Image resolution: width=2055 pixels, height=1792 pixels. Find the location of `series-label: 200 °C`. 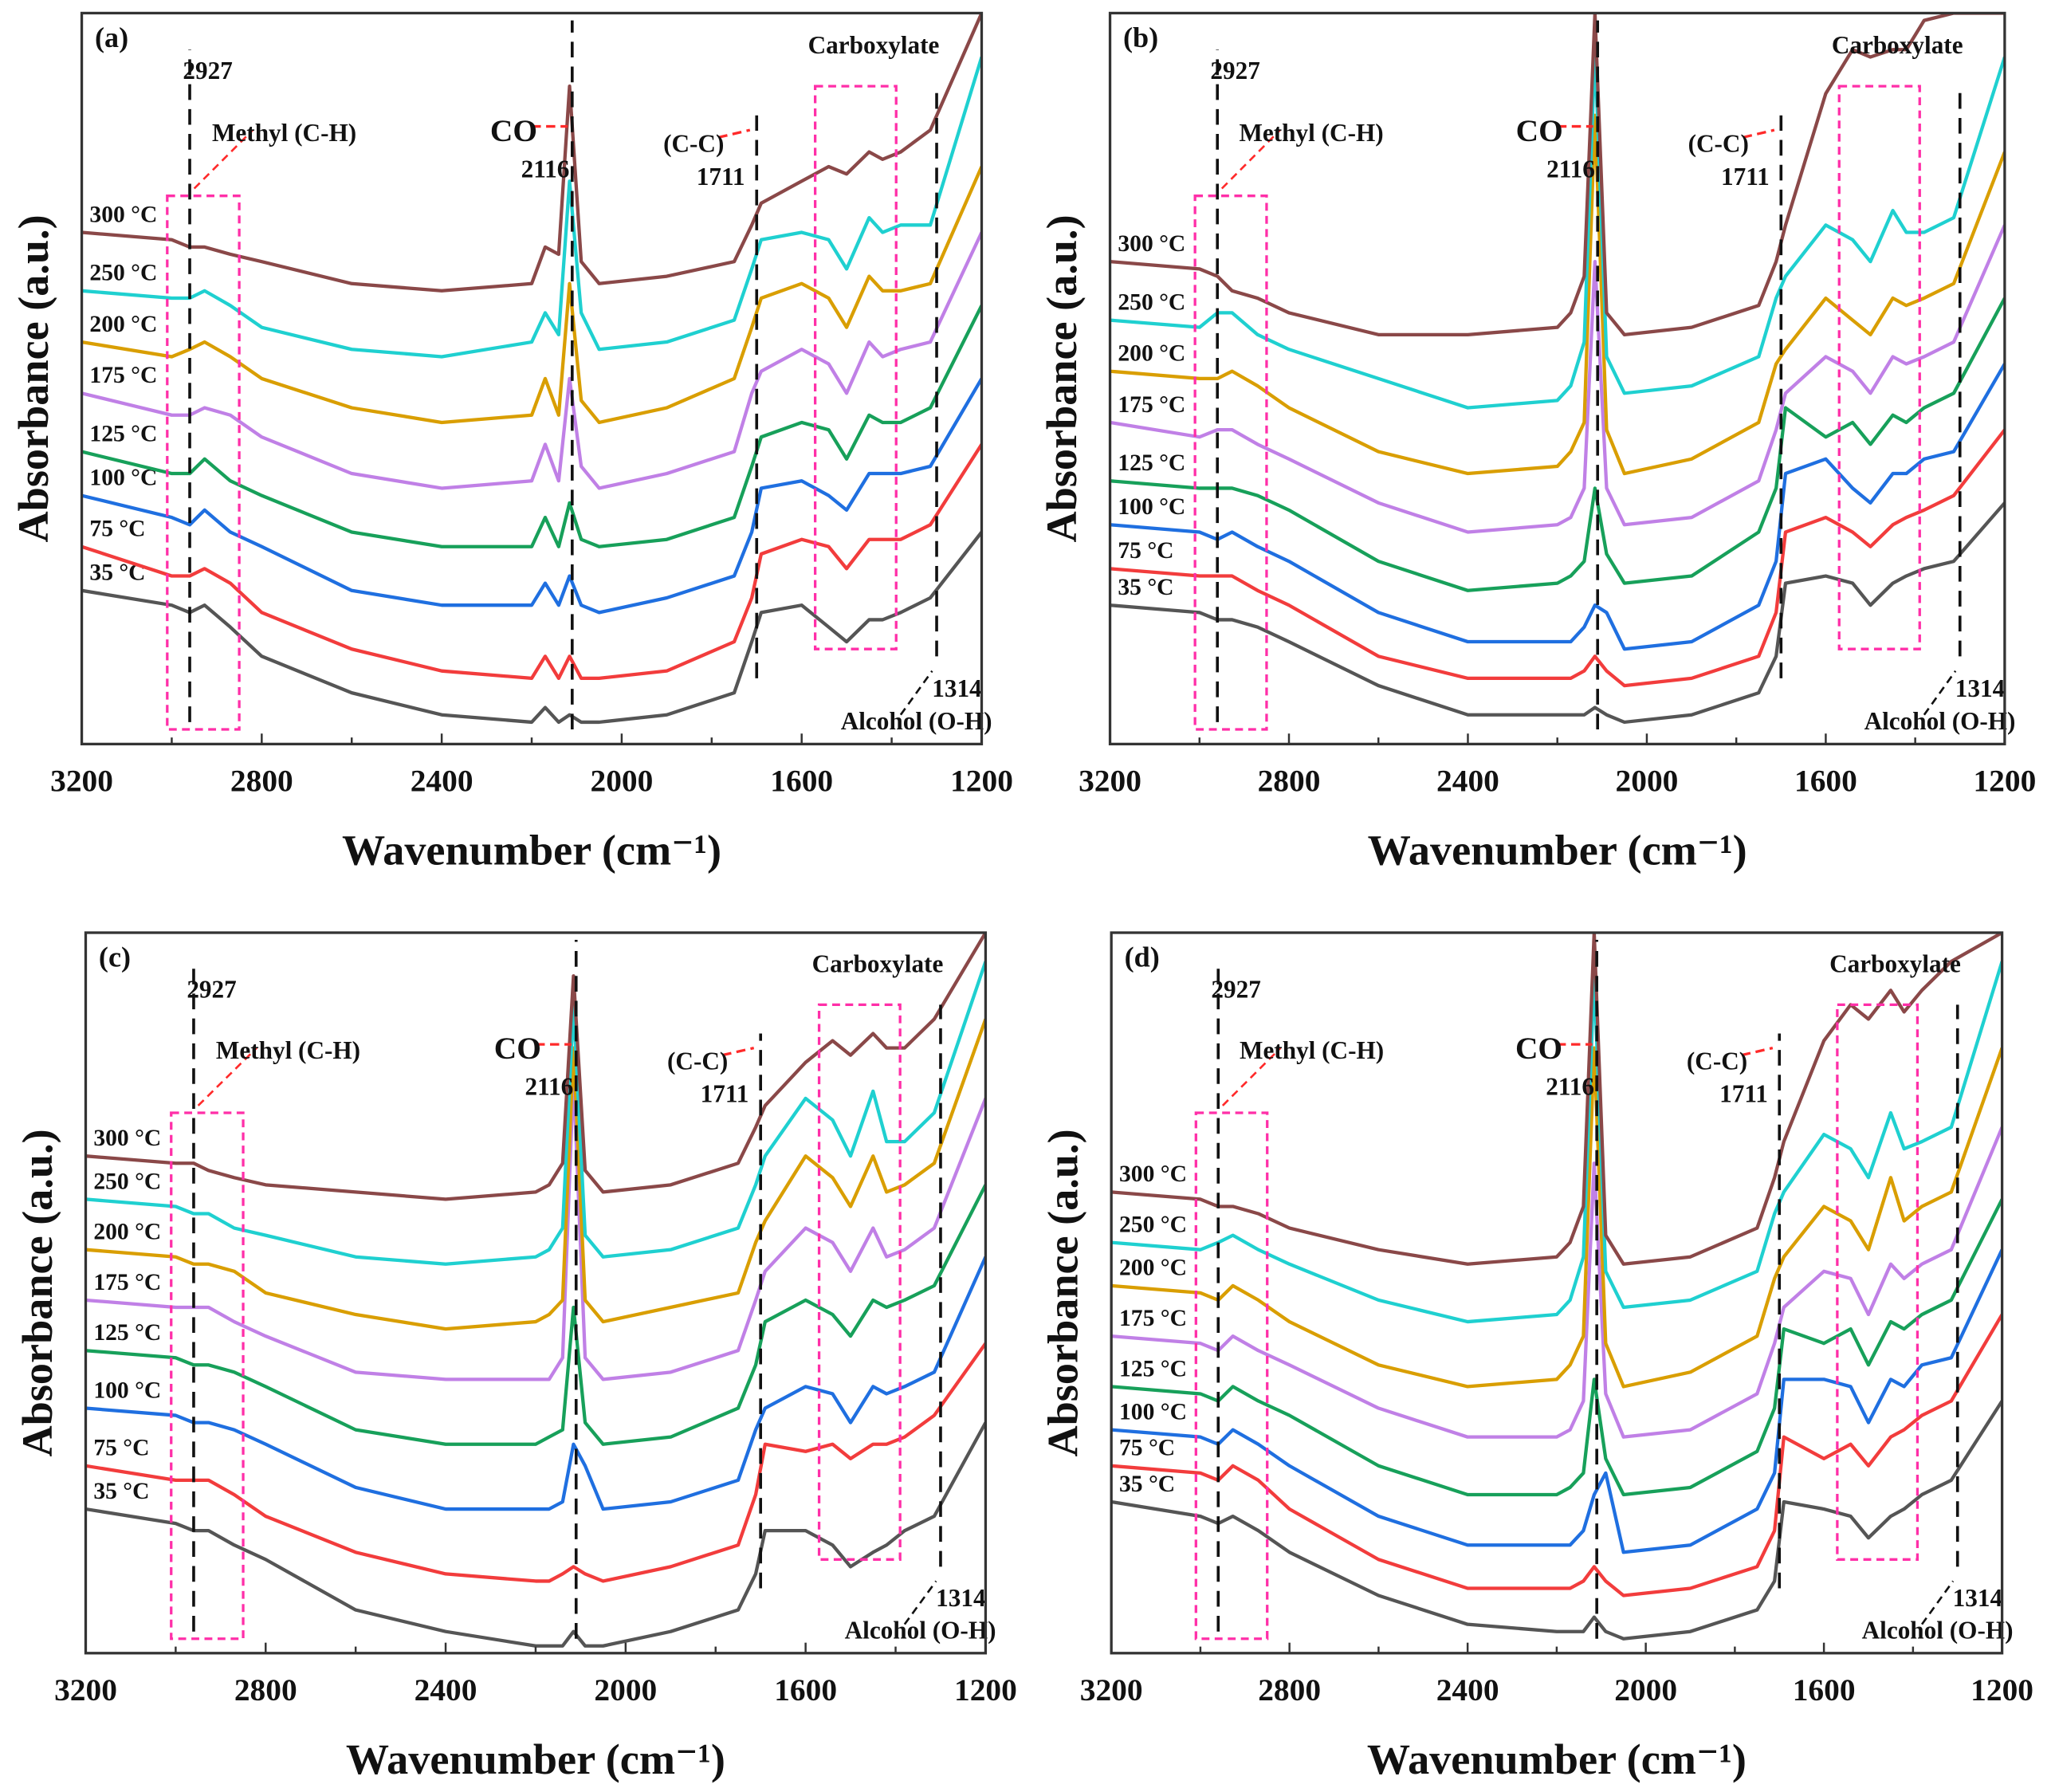

series-label: 200 °C is located at coordinates (127, 1233).